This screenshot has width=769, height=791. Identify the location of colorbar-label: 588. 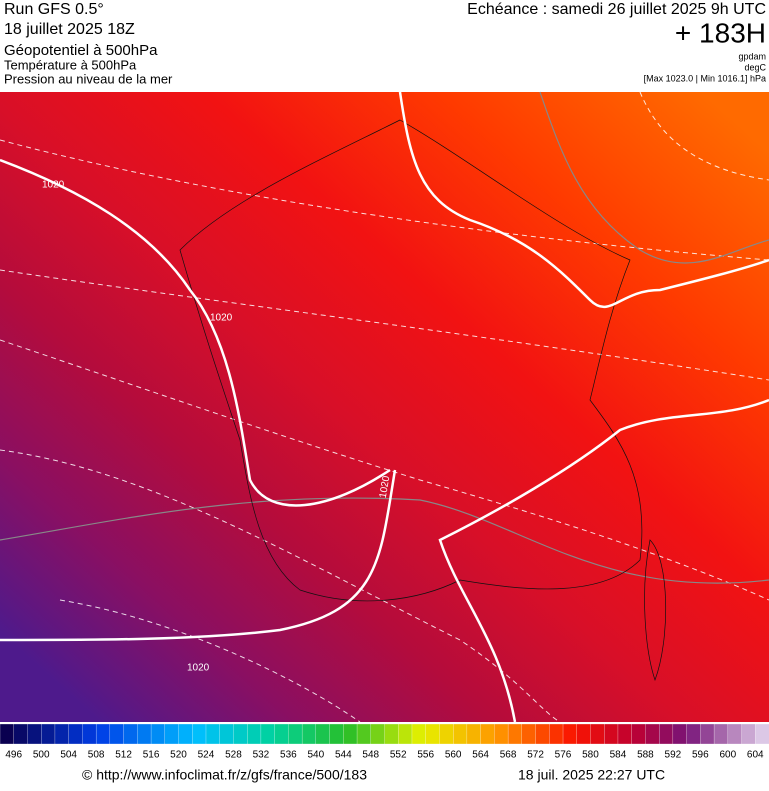
(645, 755).